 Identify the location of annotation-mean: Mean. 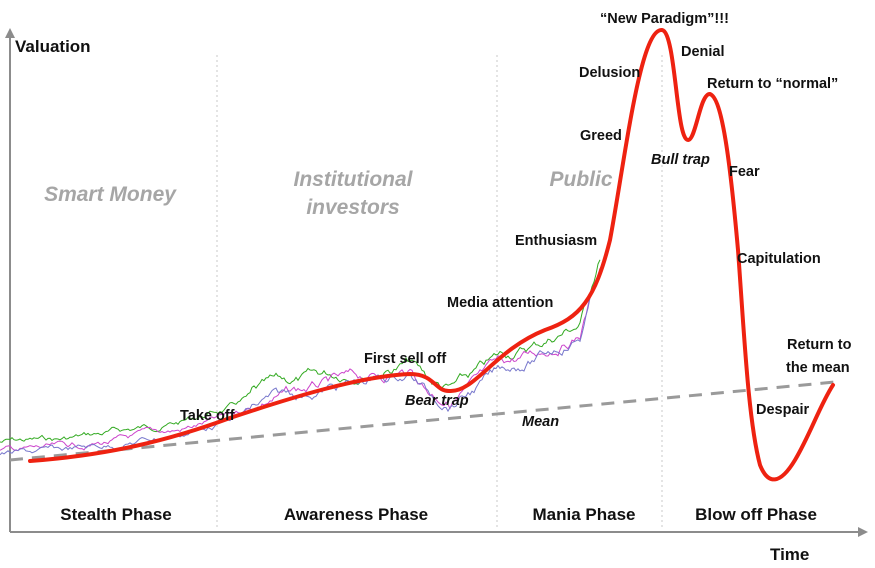
(540, 422).